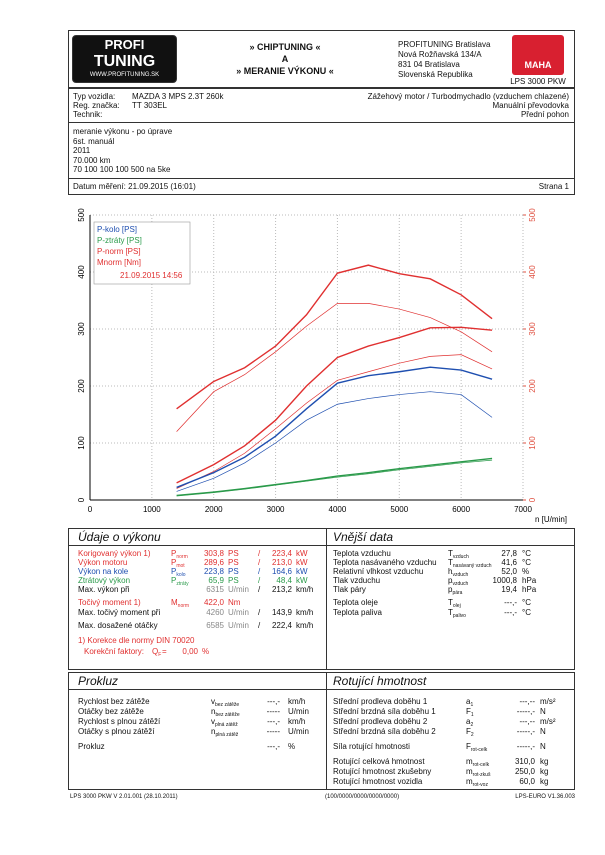  I want to click on note: 6st. manuál, so click(94, 141).